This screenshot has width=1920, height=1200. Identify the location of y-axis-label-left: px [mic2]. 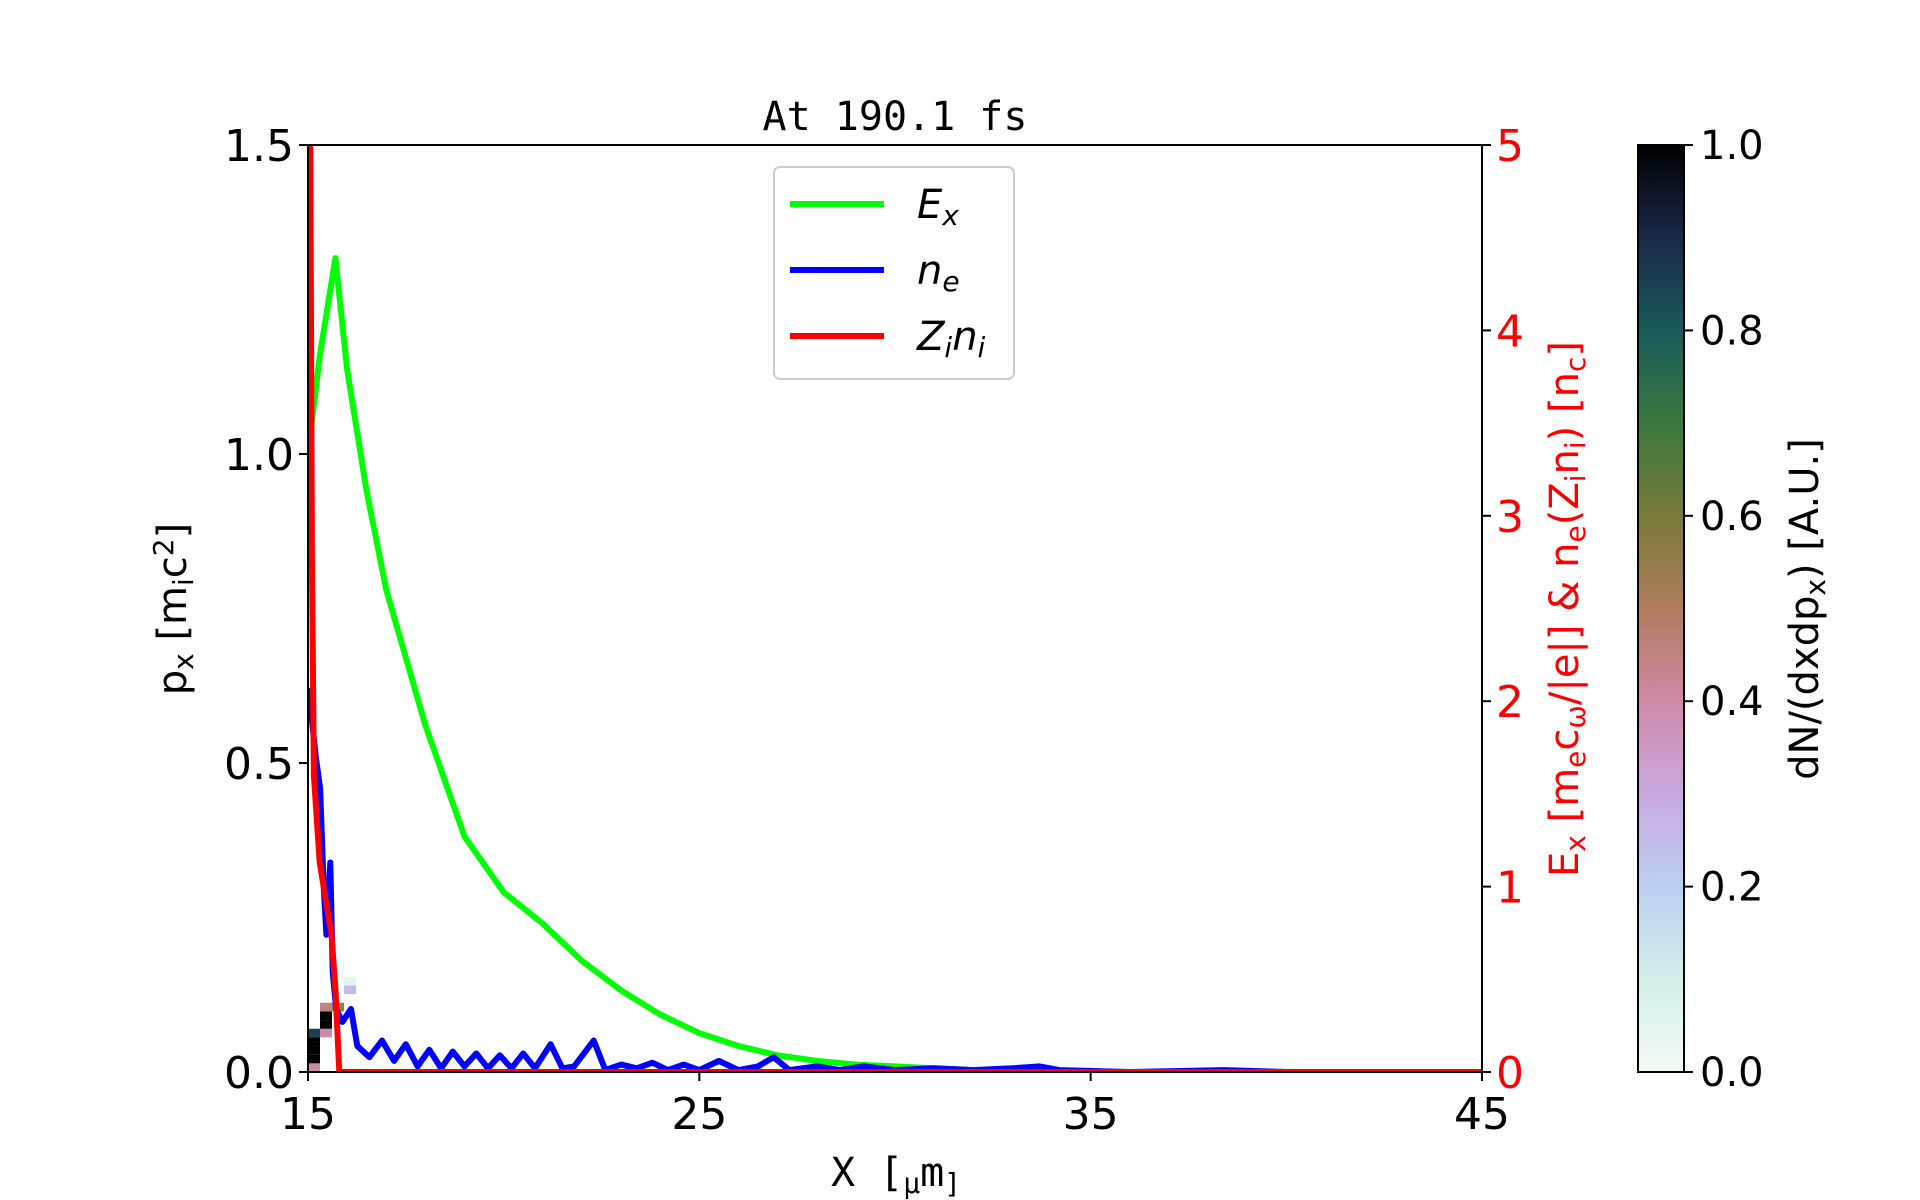
(173, 609).